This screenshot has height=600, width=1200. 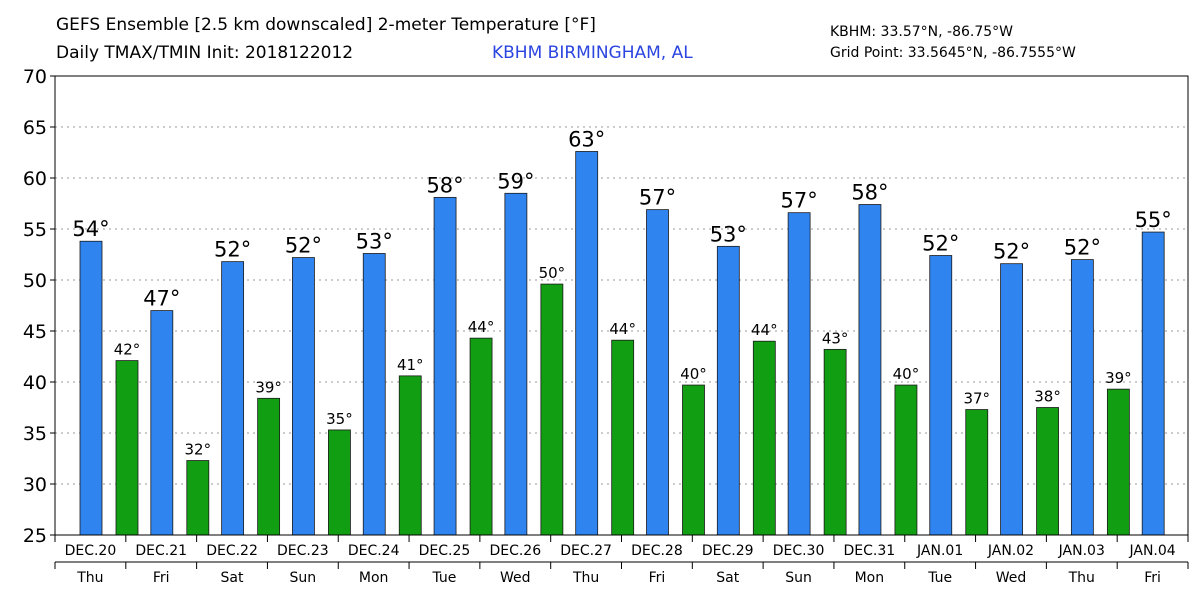 I want to click on y-tick-label: 30, so click(x=35, y=485).